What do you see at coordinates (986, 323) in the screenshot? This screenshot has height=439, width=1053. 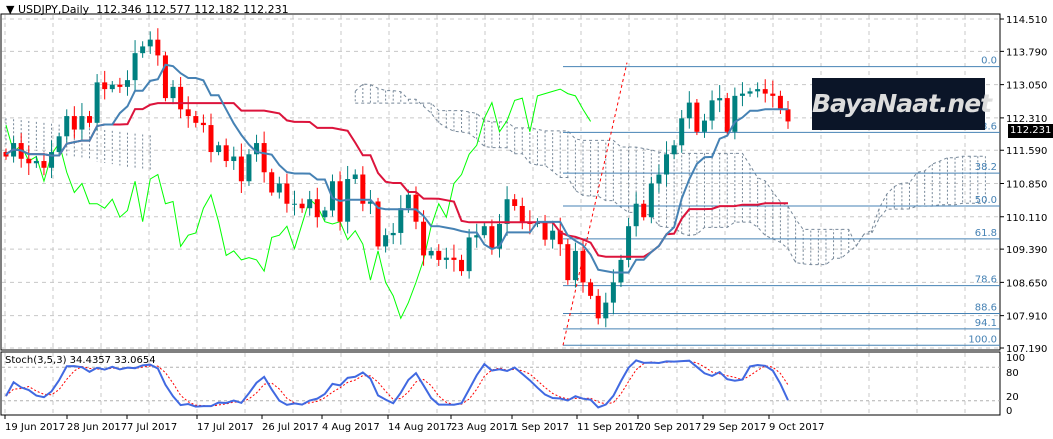 I see `fib-level-label: 94.1` at bounding box center [986, 323].